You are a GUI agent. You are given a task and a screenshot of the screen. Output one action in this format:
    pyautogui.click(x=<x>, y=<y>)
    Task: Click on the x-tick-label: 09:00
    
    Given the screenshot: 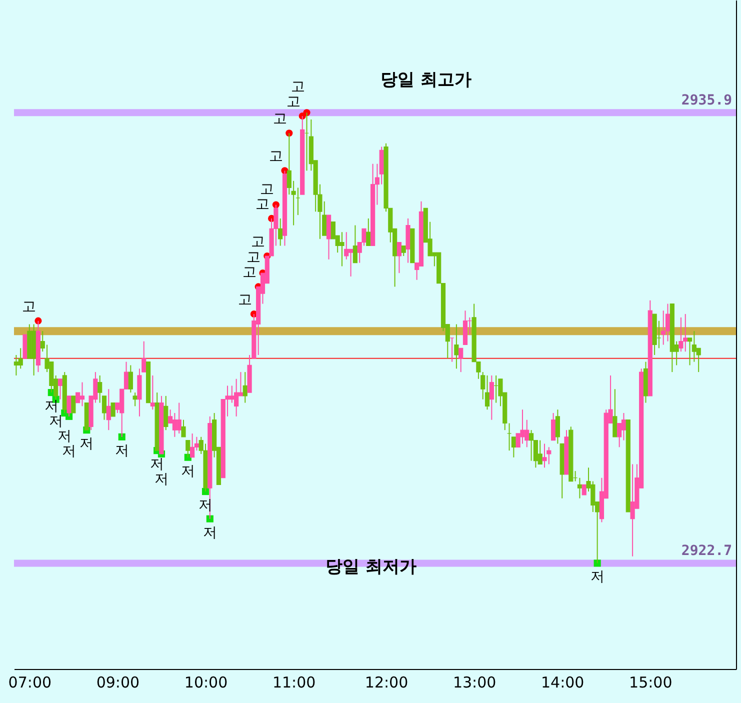 What is the action you would take?
    pyautogui.click(x=118, y=683)
    